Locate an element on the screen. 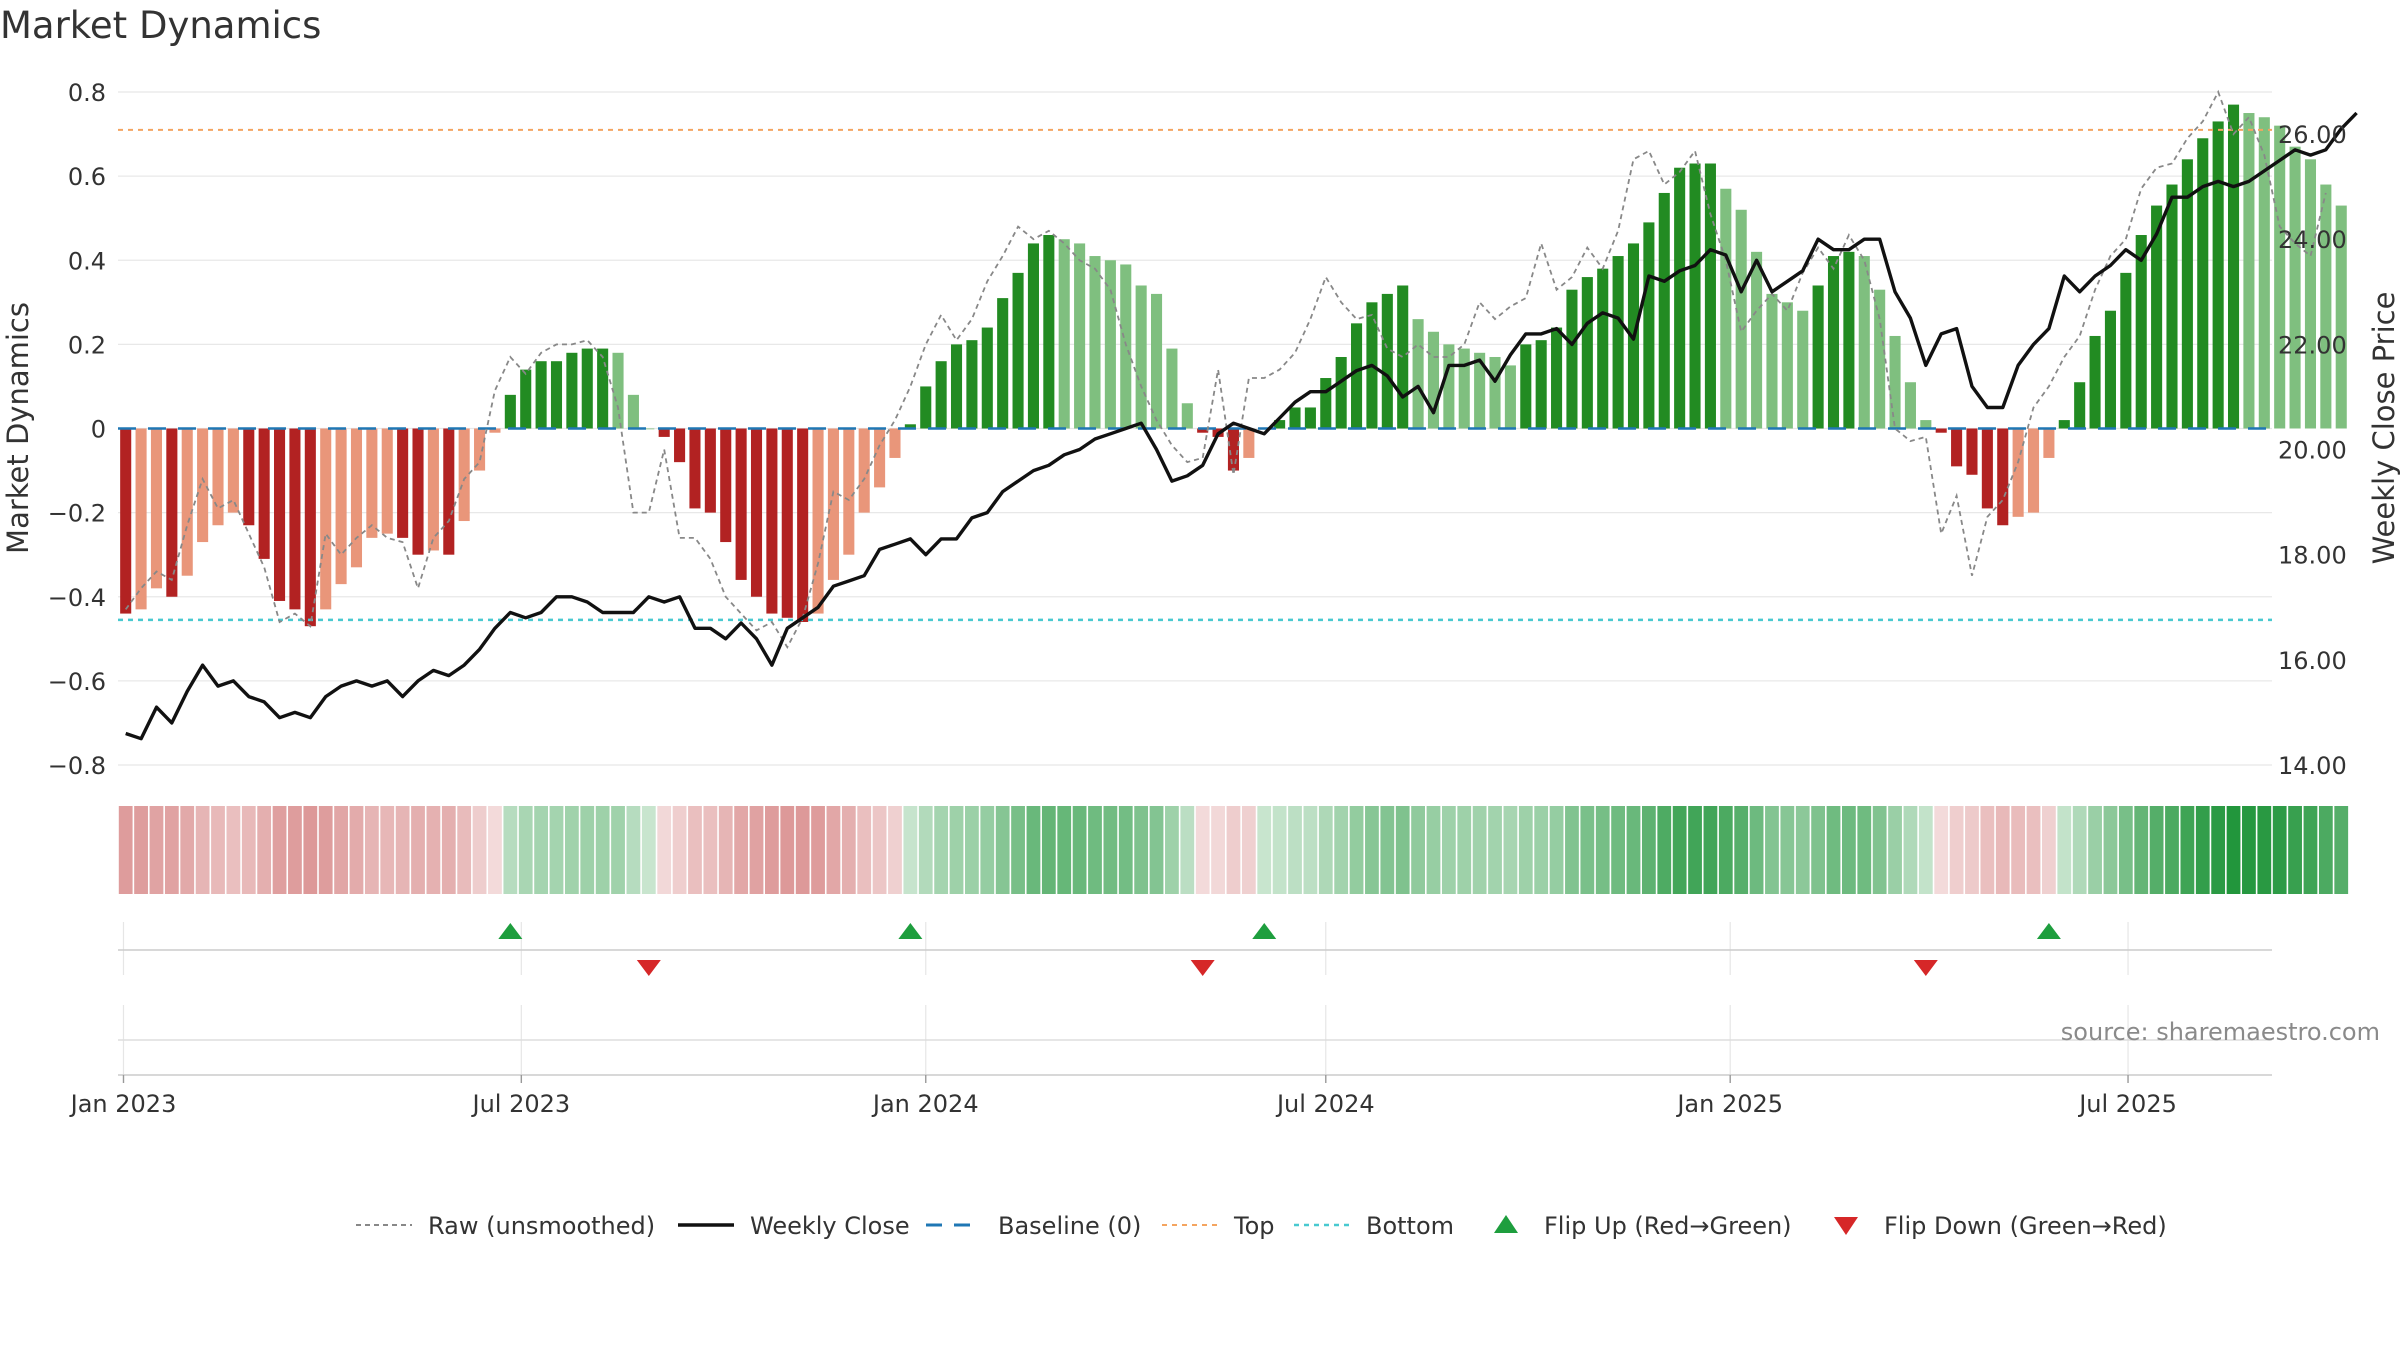 This screenshot has width=2400, height=1350. x-tick-label: Jan 2024 is located at coordinates (925, 1104).